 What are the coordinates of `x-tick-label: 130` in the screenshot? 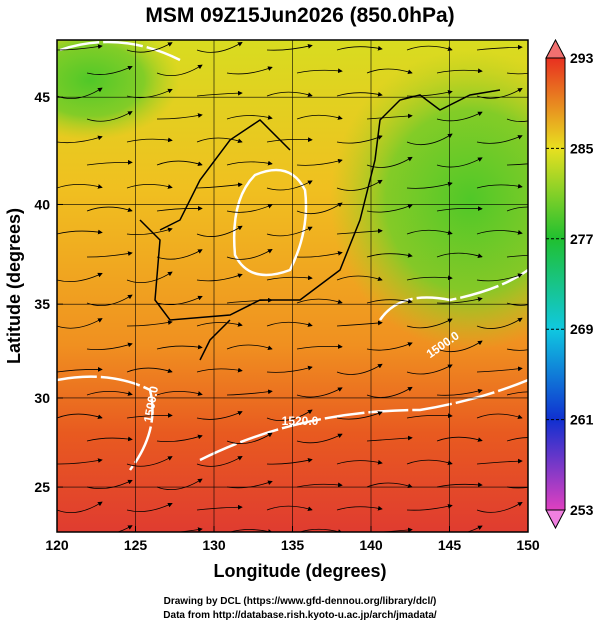 It's located at (214, 545).